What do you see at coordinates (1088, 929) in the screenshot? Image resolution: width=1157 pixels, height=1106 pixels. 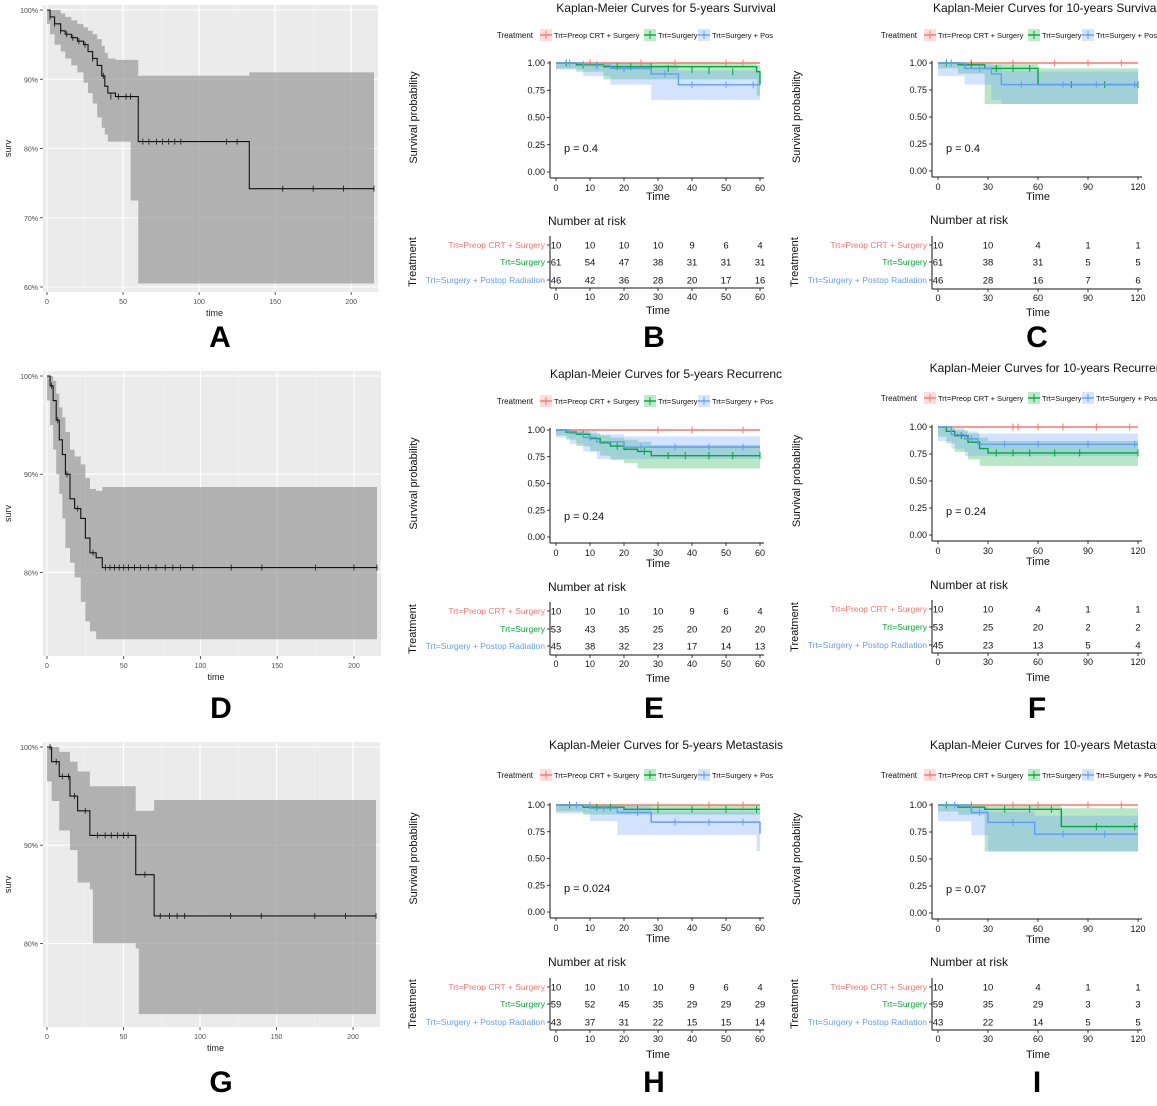 I see `tick-label-x: 90` at bounding box center [1088, 929].